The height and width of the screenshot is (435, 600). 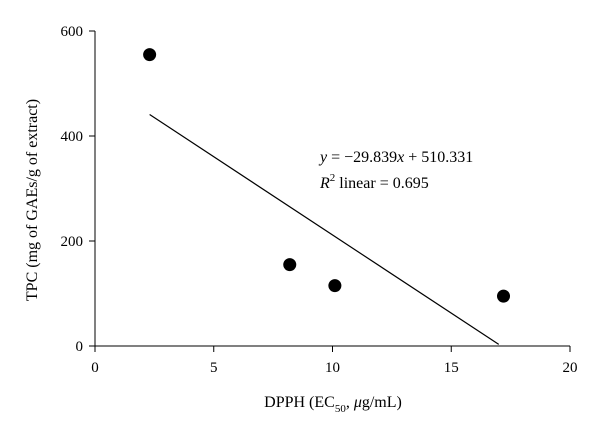 I want to click on x-axis-title: DPPH (EC50, μg/mL), so click(x=333, y=404).